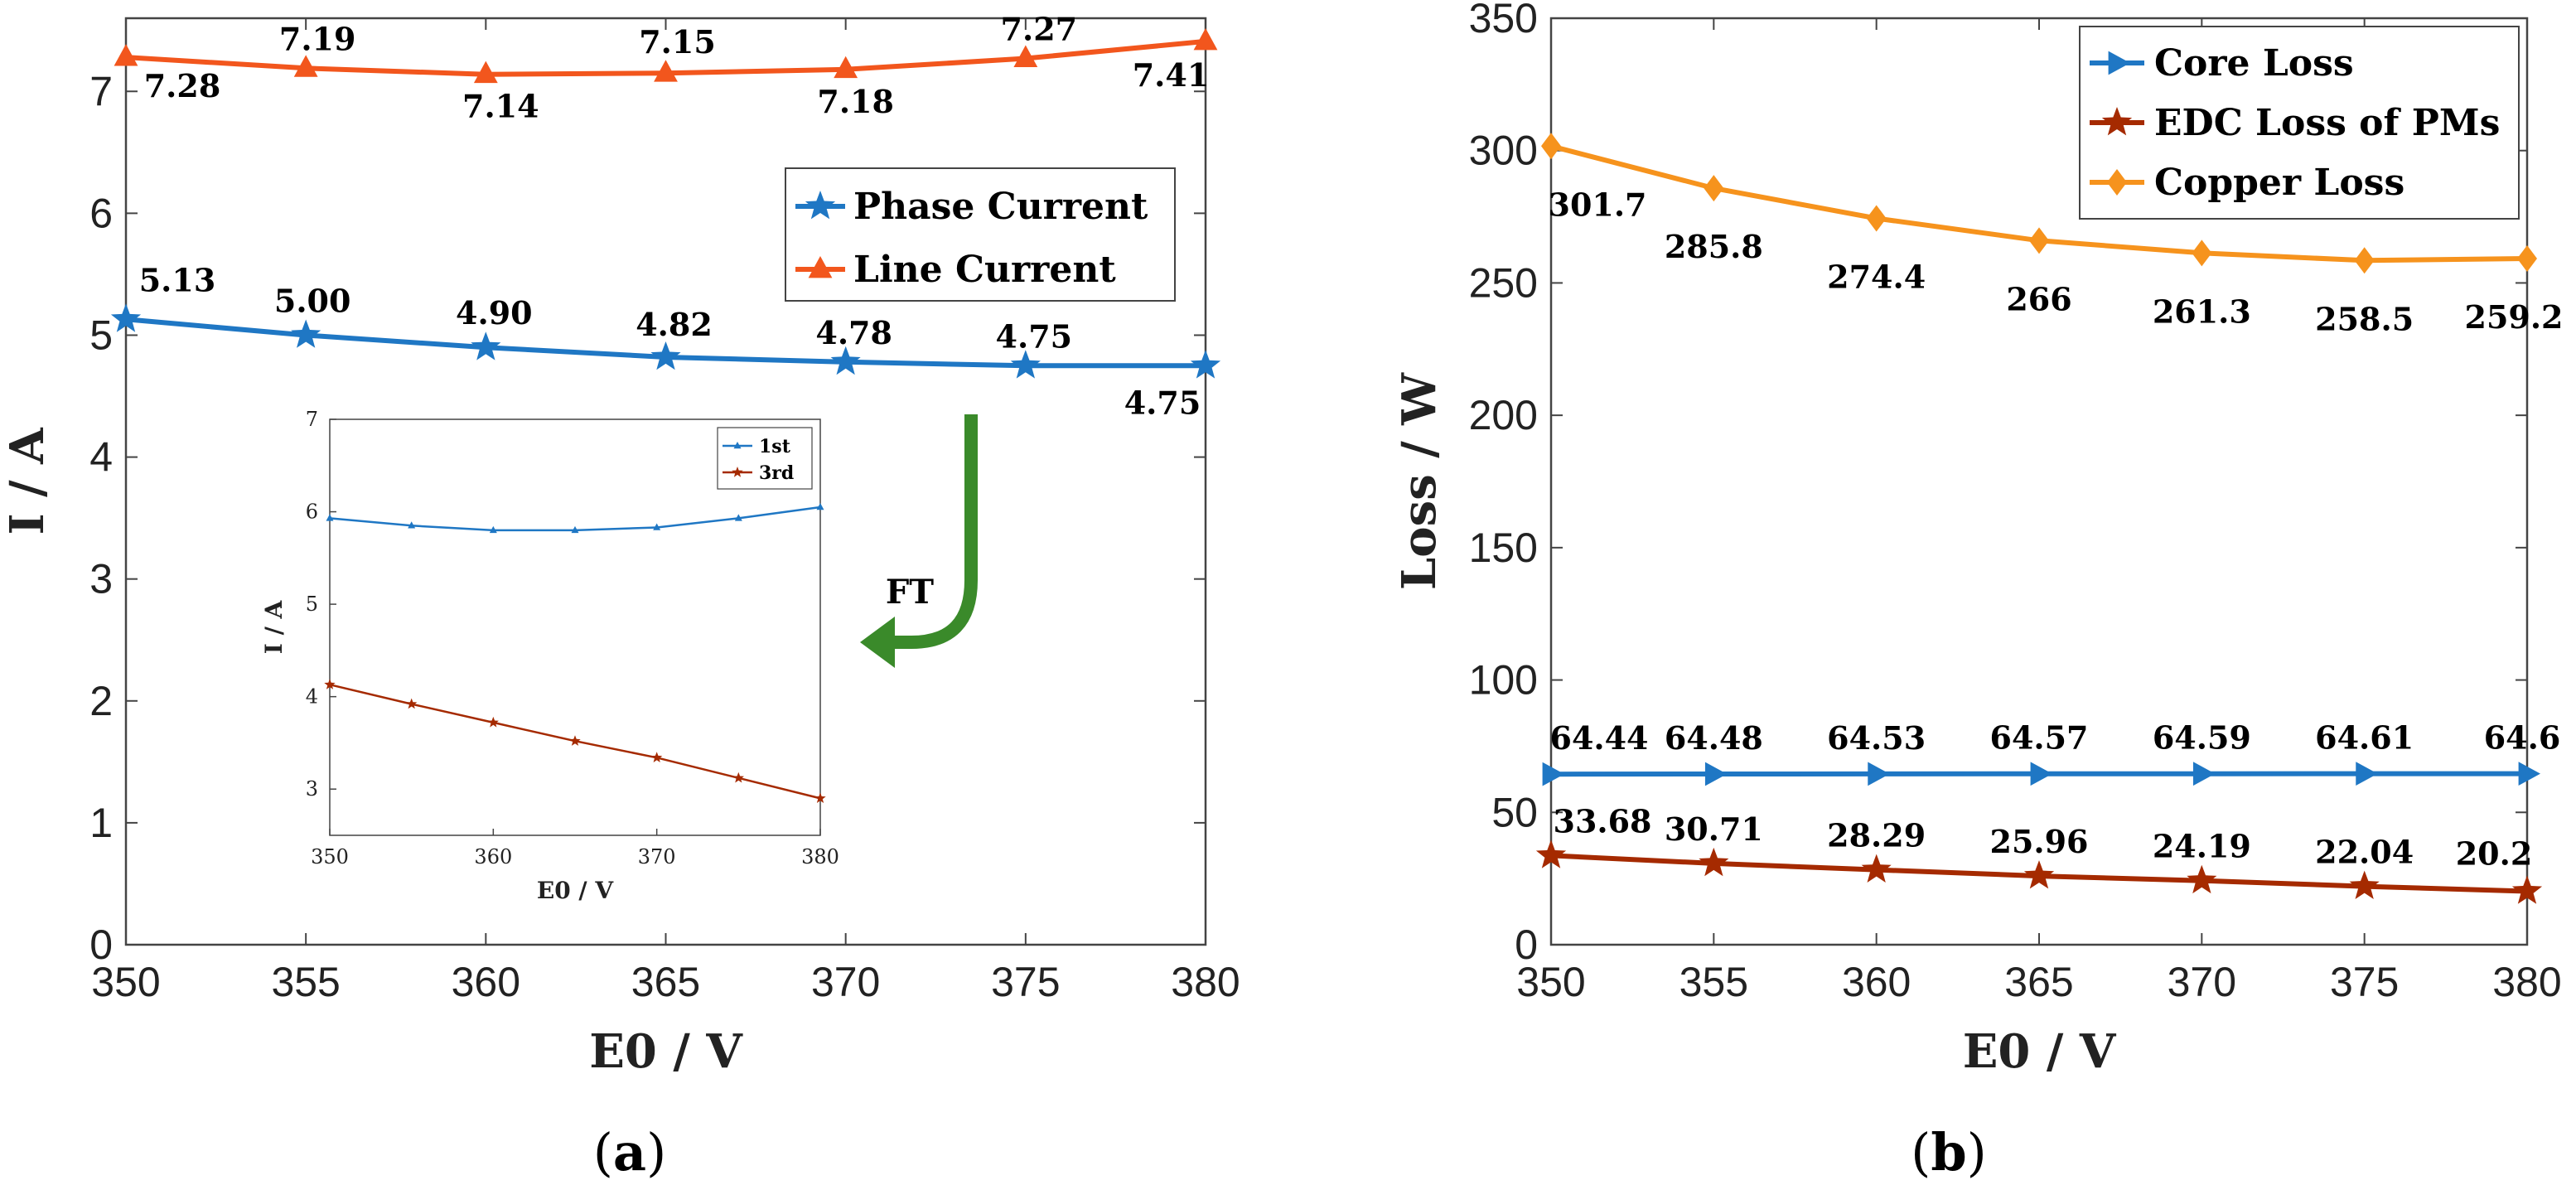 The width and height of the screenshot is (2576, 1190). I want to click on chart-a-x-tick-label: 370, so click(845, 982).